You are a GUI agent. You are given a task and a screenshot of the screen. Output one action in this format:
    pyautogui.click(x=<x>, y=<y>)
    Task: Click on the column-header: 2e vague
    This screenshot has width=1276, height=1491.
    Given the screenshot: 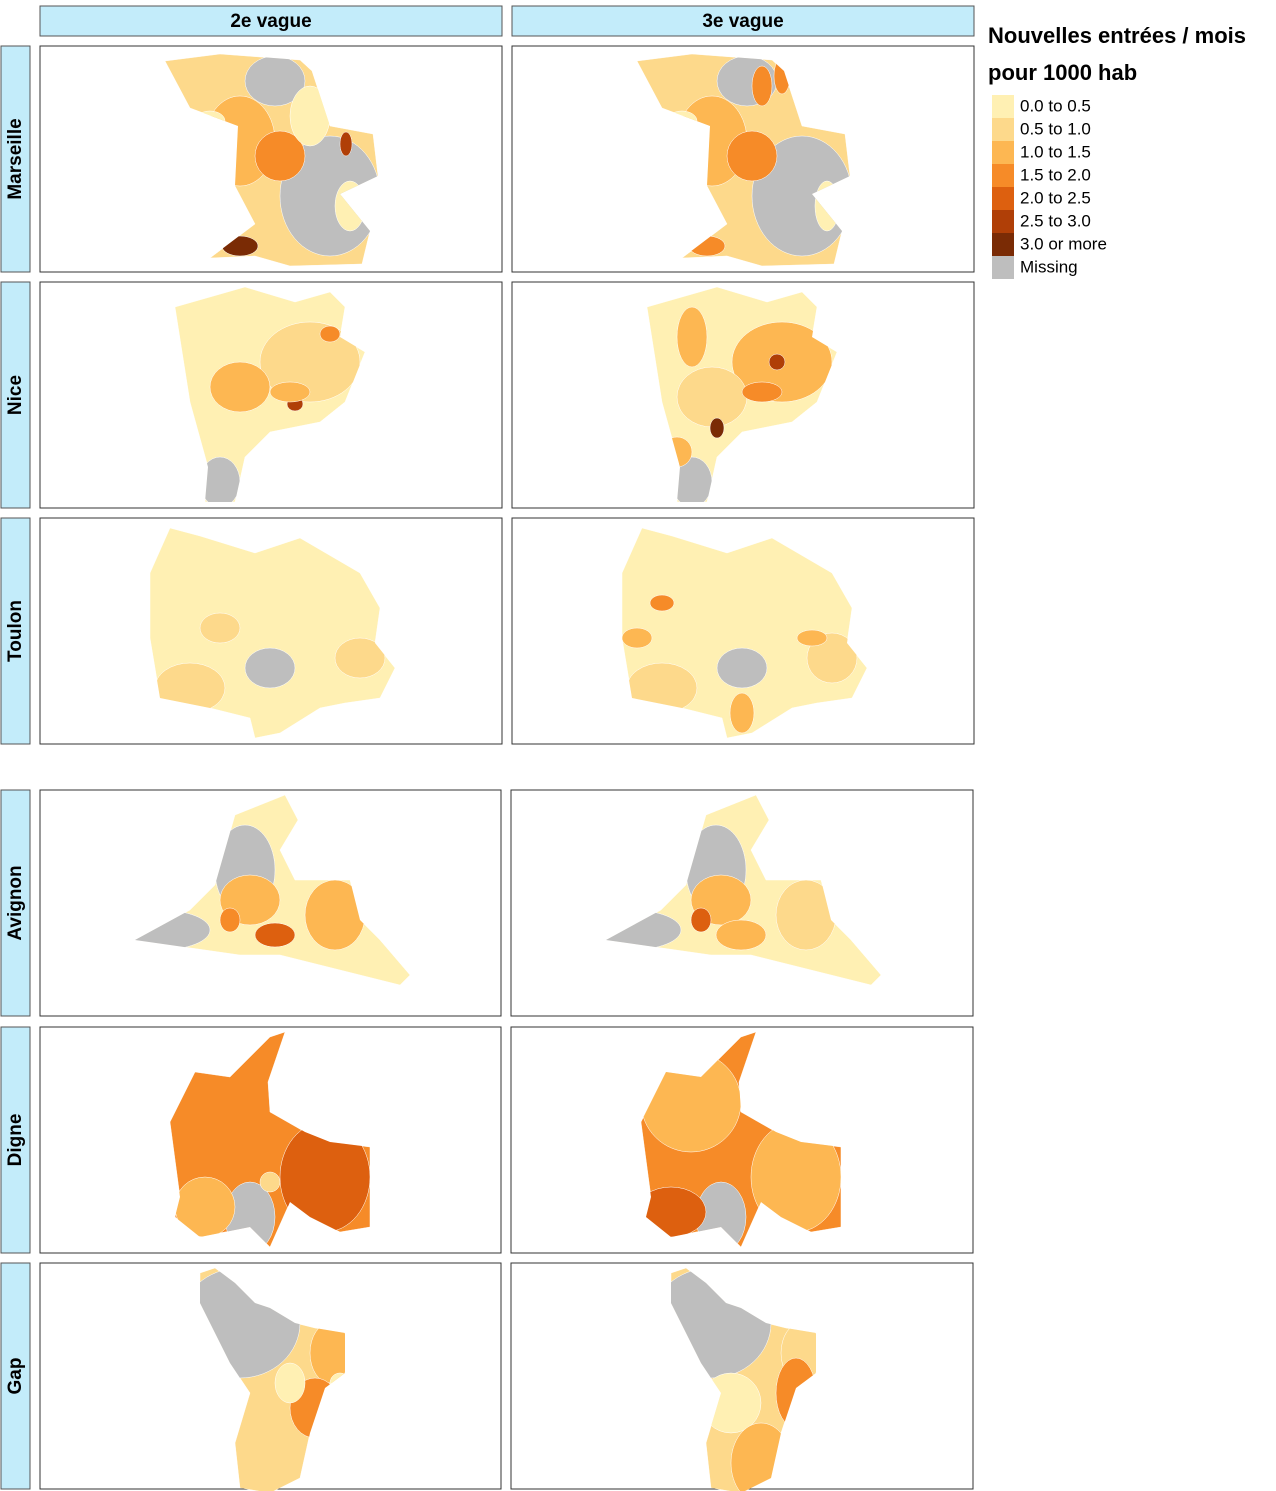 What is the action you would take?
    pyautogui.click(x=270, y=21)
    